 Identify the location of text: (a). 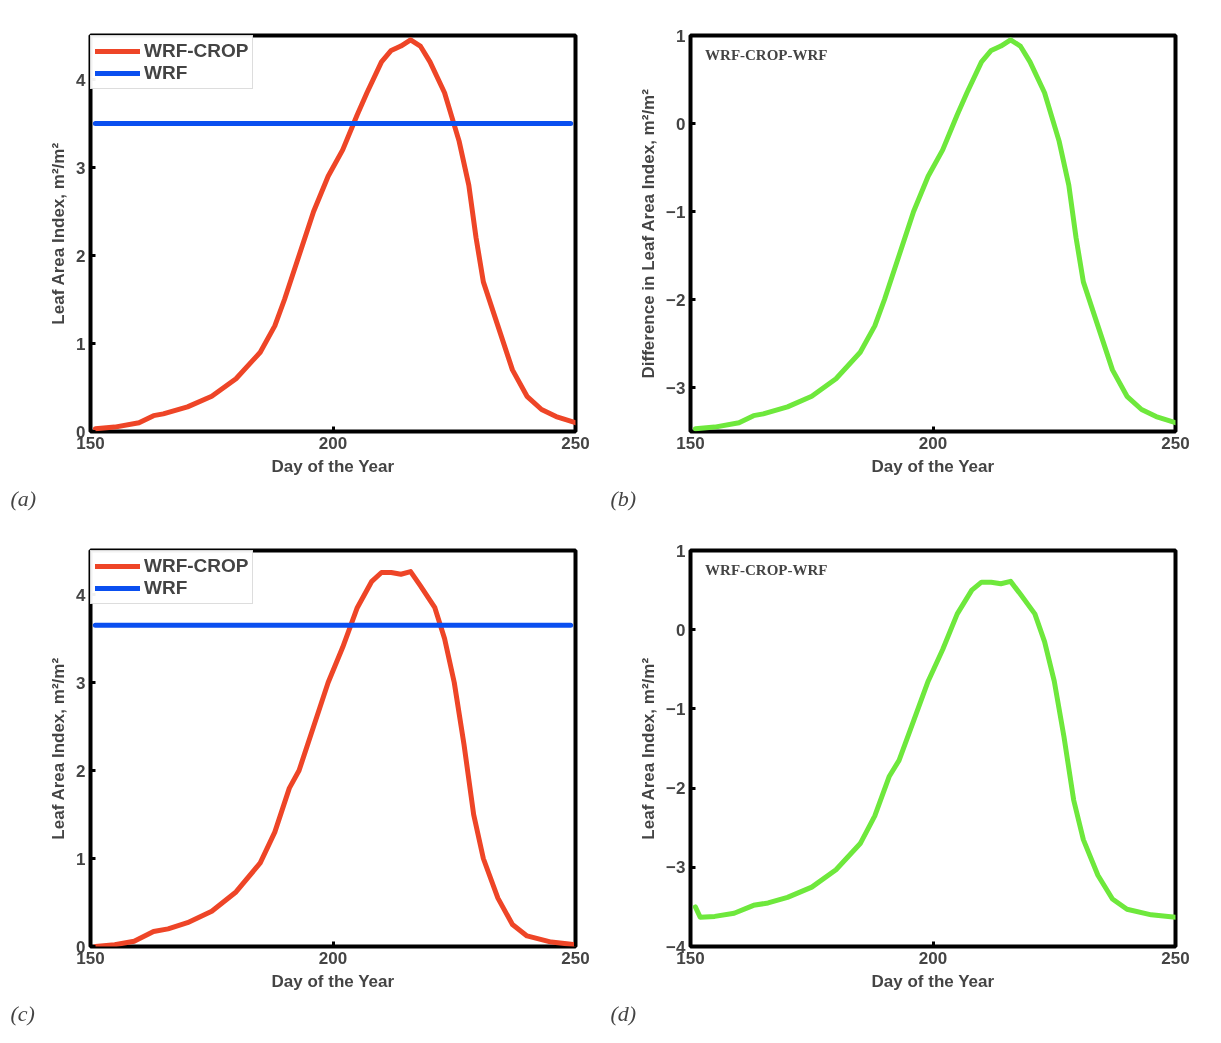
(23, 498).